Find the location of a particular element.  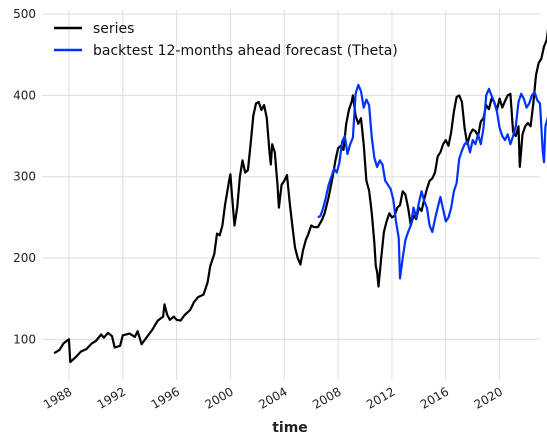

x-tick-label: 2000 is located at coordinates (218, 397).